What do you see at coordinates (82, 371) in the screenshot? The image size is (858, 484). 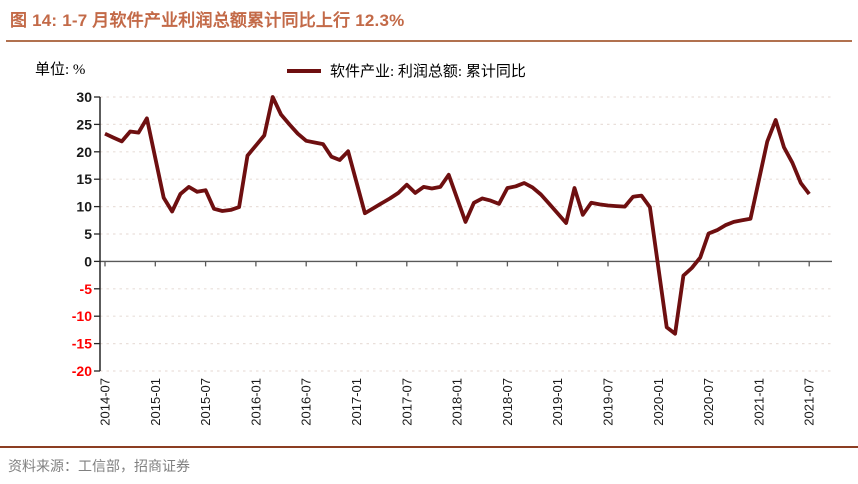 I see `y-axis-label: -20` at bounding box center [82, 371].